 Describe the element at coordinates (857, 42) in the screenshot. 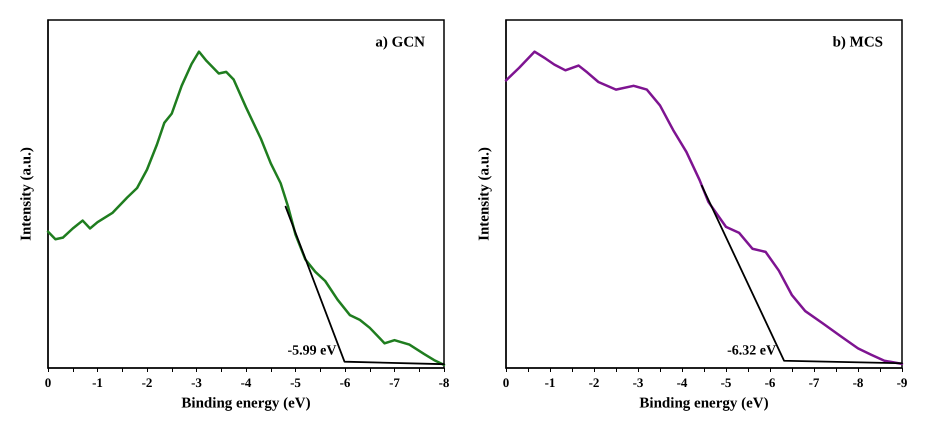

I see `chart-title: b) MCS` at that location.